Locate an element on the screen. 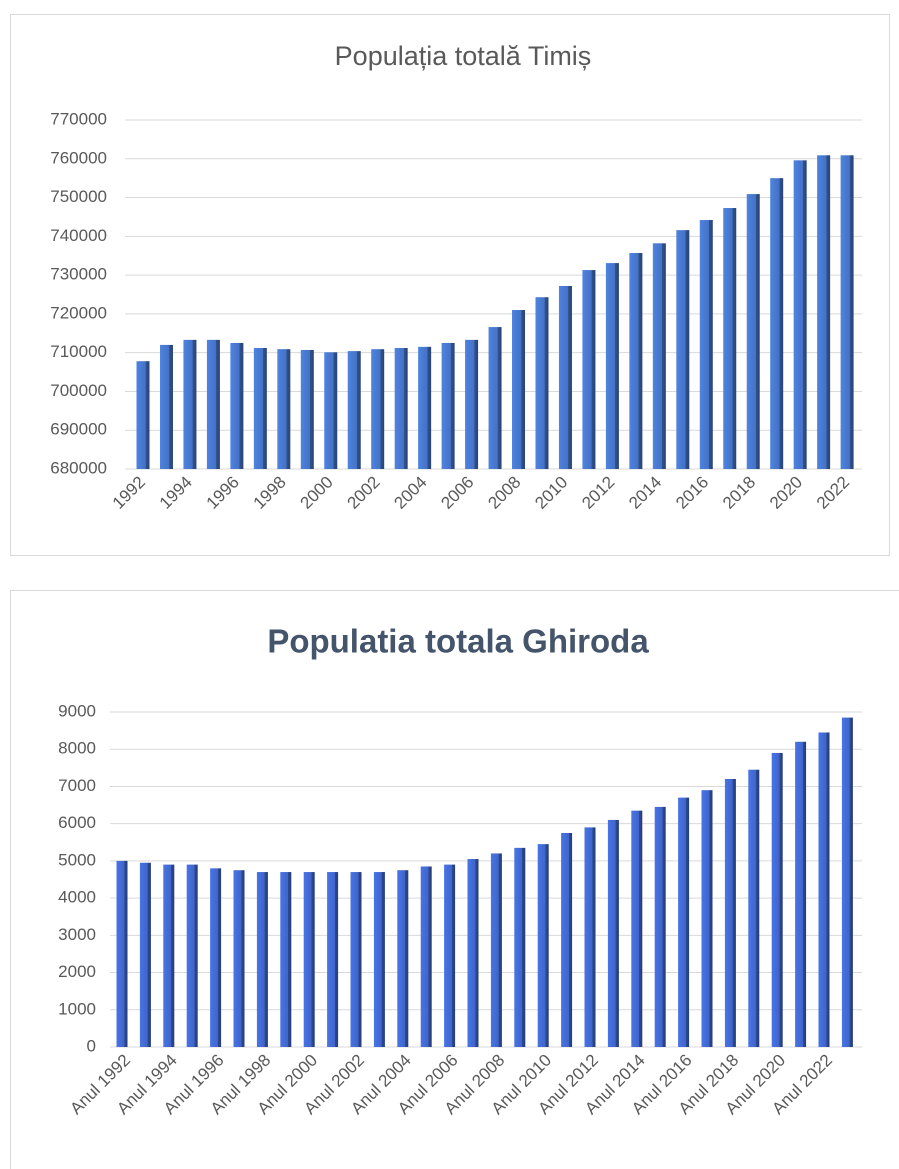  y-tick-label: 700000 is located at coordinates (78, 390).